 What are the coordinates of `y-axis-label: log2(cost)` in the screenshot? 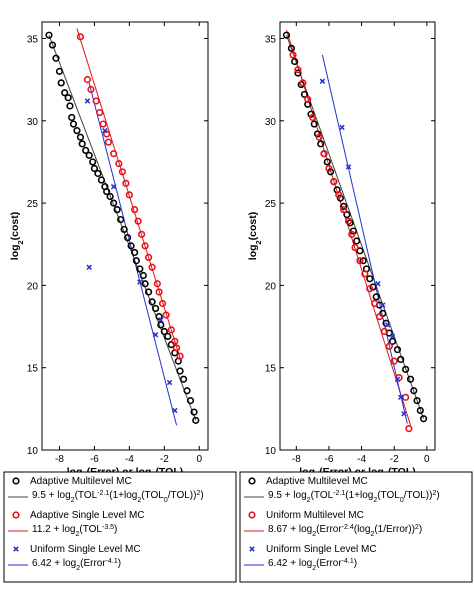 It's located at (17, 236).